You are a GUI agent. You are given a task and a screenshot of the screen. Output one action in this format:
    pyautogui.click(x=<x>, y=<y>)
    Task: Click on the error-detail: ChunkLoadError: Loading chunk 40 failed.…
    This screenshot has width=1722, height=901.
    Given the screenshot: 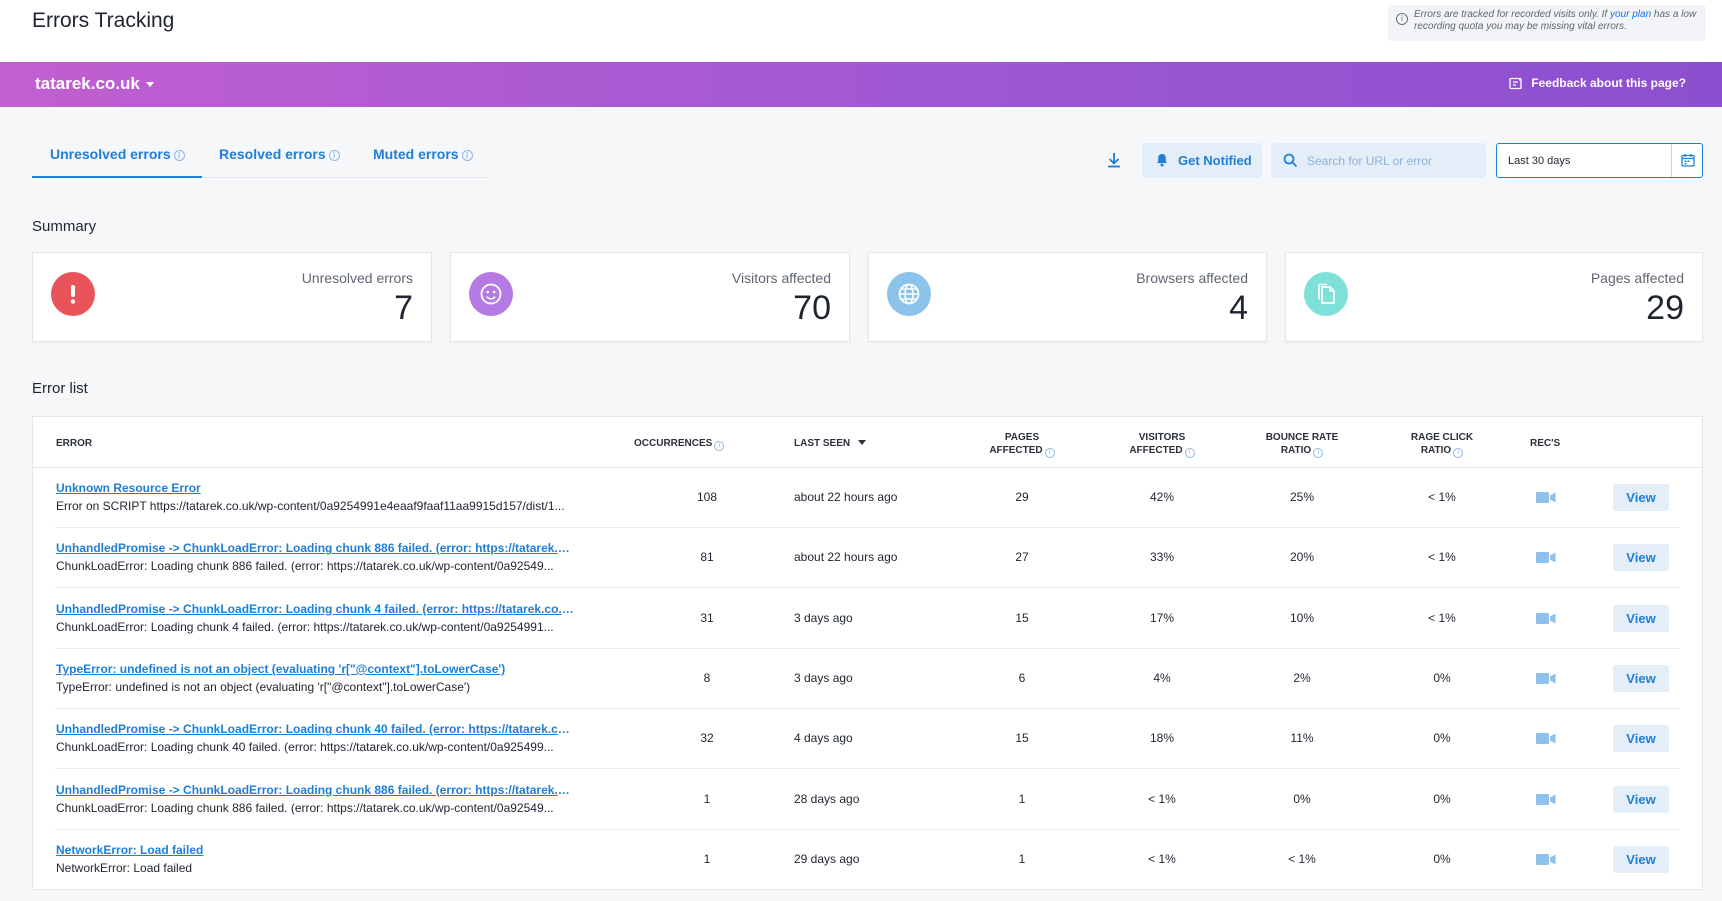 What is the action you would take?
    pyautogui.click(x=305, y=747)
    